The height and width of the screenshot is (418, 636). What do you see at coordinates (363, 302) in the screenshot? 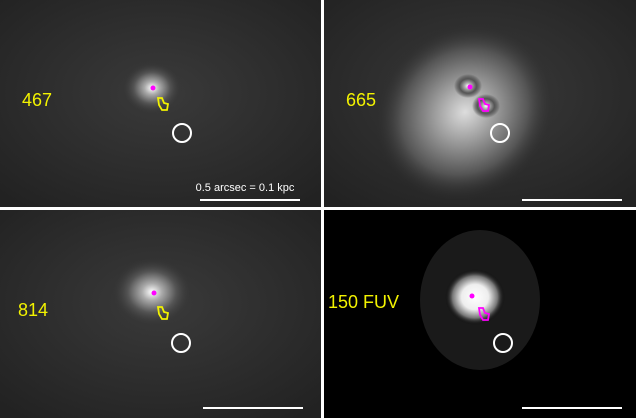
I see `panel-label: 150 FUV` at bounding box center [363, 302].